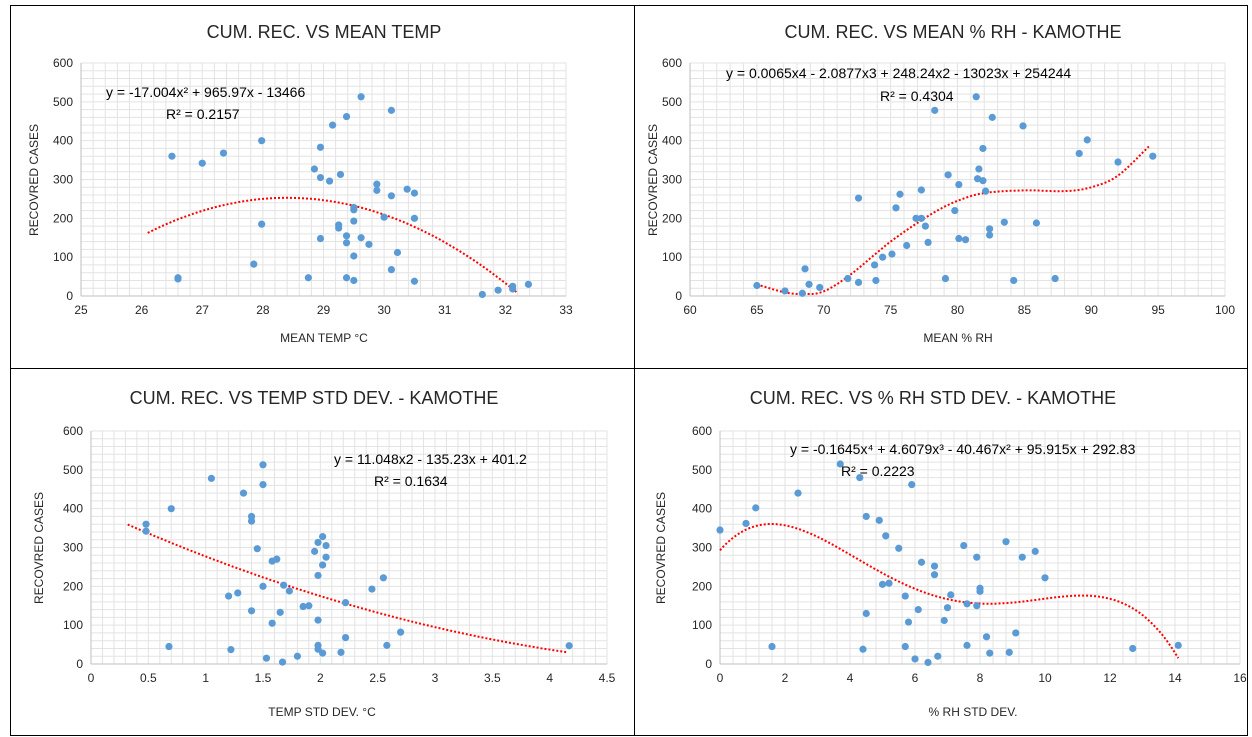 The image size is (1252, 737). What do you see at coordinates (980, 678) in the screenshot?
I see `x-tick-label: 8` at bounding box center [980, 678].